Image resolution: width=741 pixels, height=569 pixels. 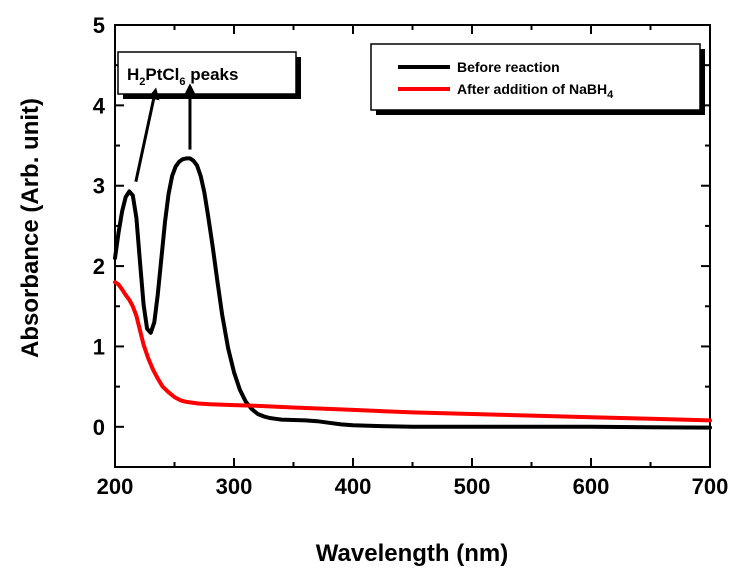 What do you see at coordinates (234, 486) in the screenshot?
I see `x-tick-label: 300` at bounding box center [234, 486].